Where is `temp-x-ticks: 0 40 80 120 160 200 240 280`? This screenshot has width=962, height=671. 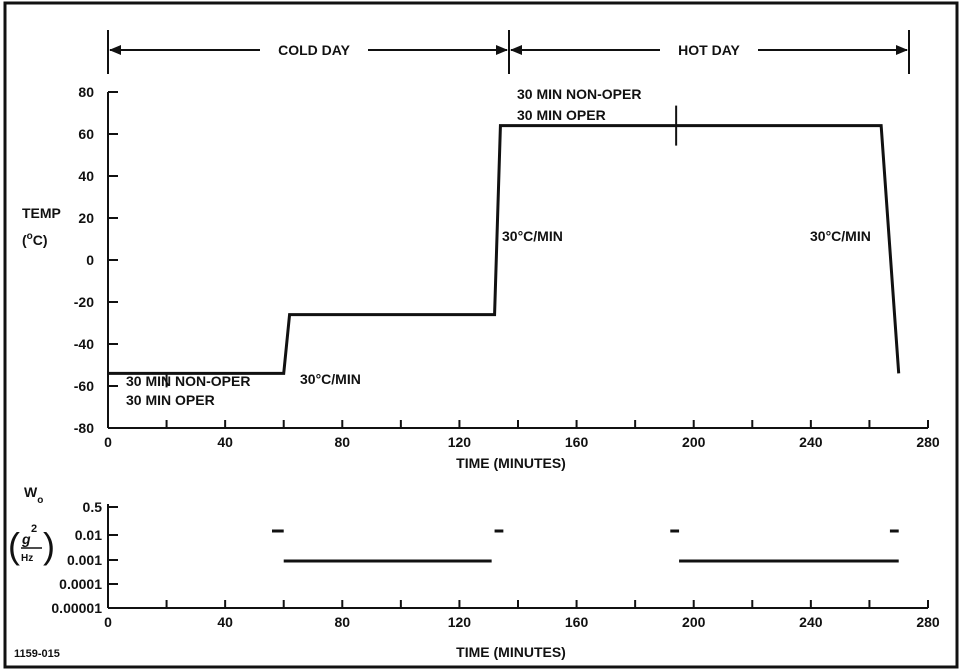 temp-x-ticks: 0 40 80 120 160 200 240 280 is located at coordinates (522, 435).